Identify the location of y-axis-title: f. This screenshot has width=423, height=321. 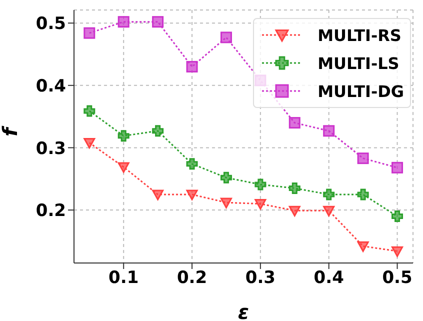
(11, 131).